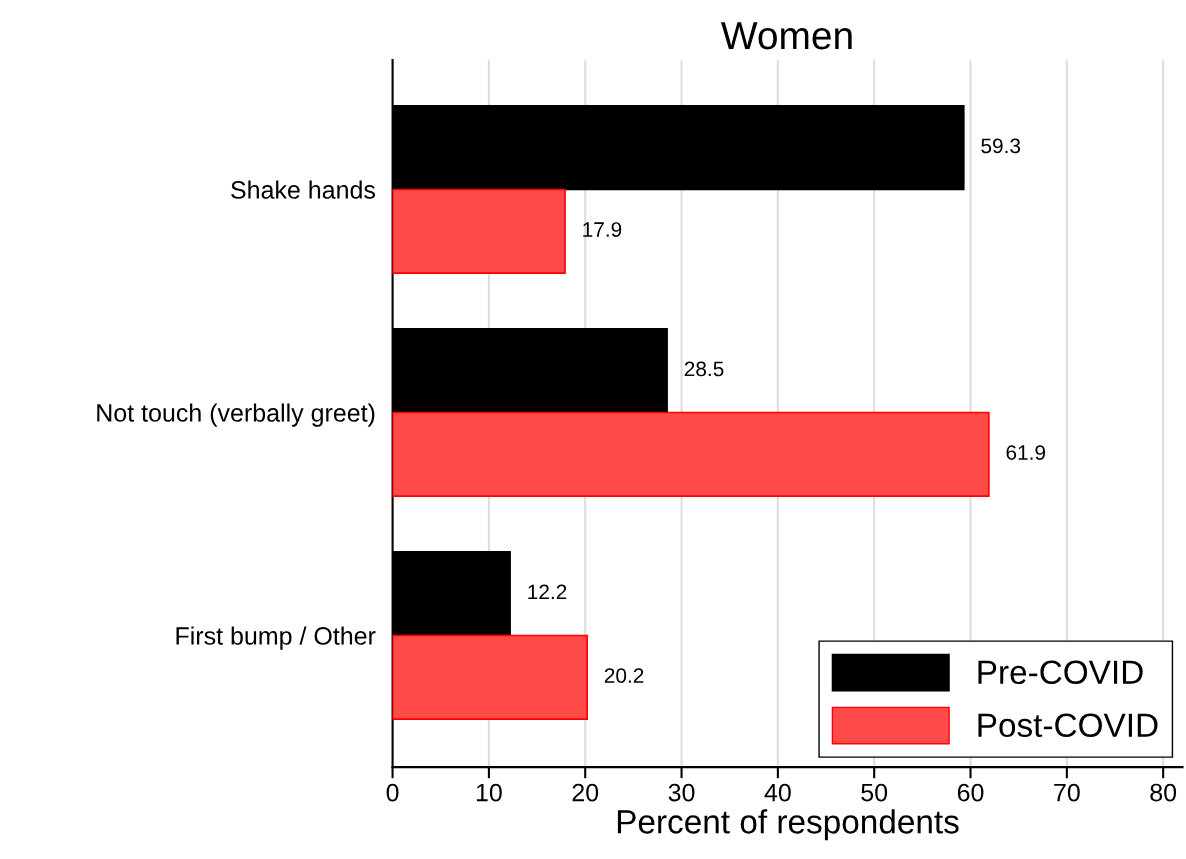  I want to click on x-tick-label: 0, so click(392, 792).